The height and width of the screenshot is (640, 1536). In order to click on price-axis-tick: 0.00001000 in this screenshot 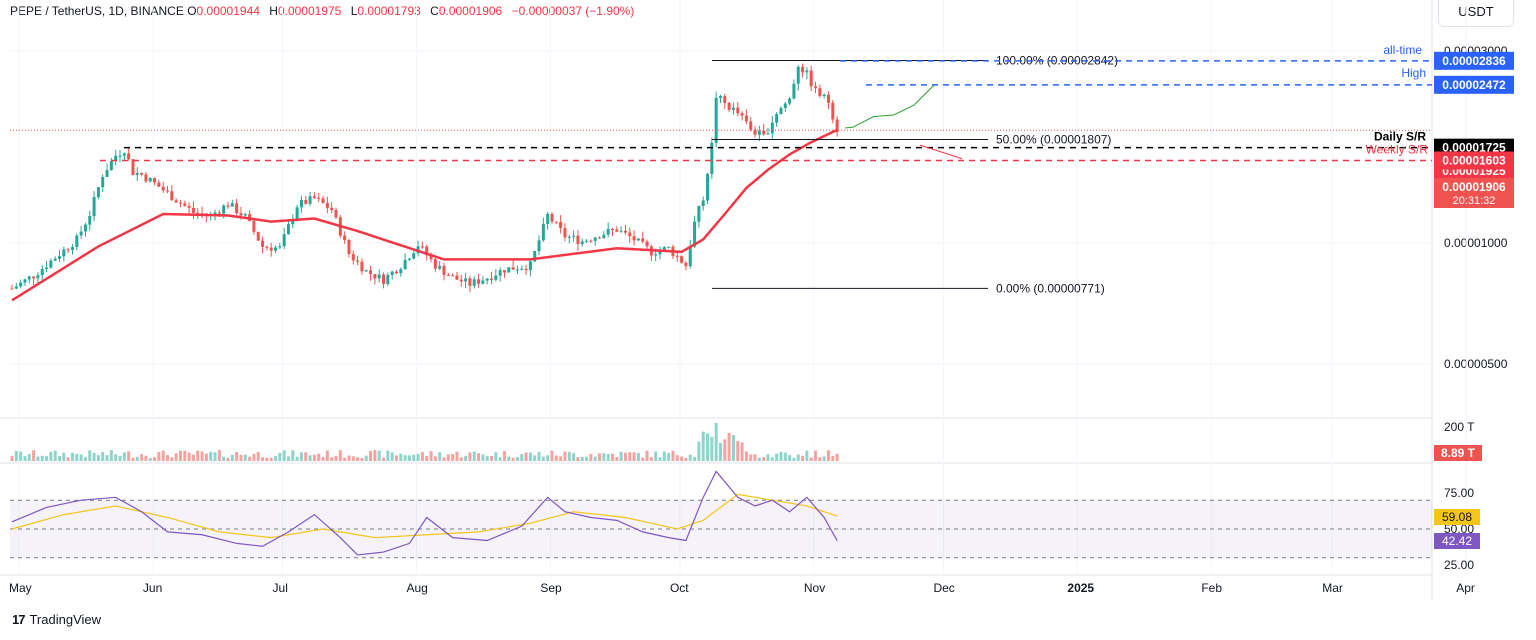, I will do `click(1476, 243)`.